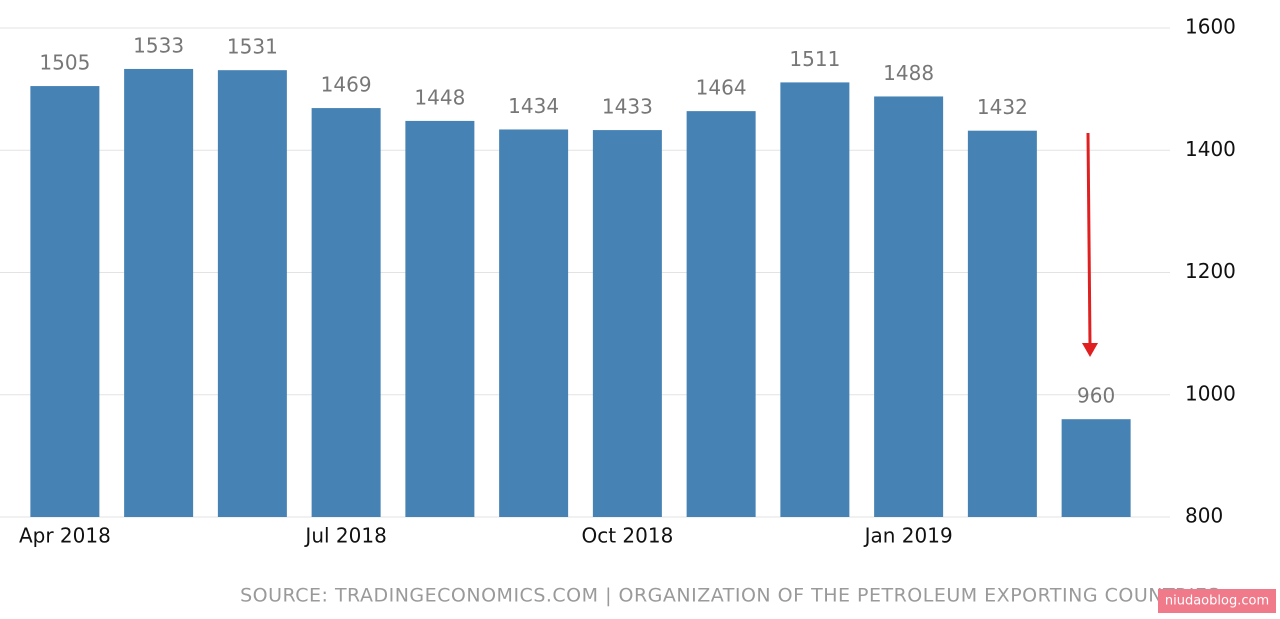 The width and height of the screenshot is (1280, 619). What do you see at coordinates (346, 85) in the screenshot?
I see `value-label: 1469` at bounding box center [346, 85].